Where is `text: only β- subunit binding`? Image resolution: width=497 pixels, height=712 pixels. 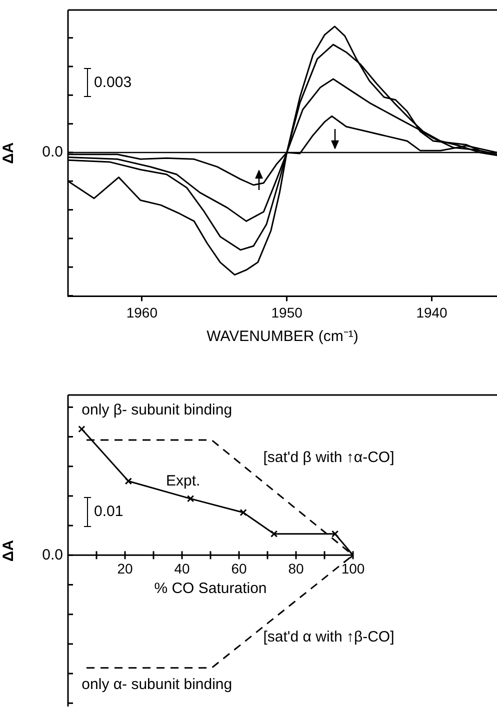
text: only β- subunit binding is located at coordinates (157, 410).